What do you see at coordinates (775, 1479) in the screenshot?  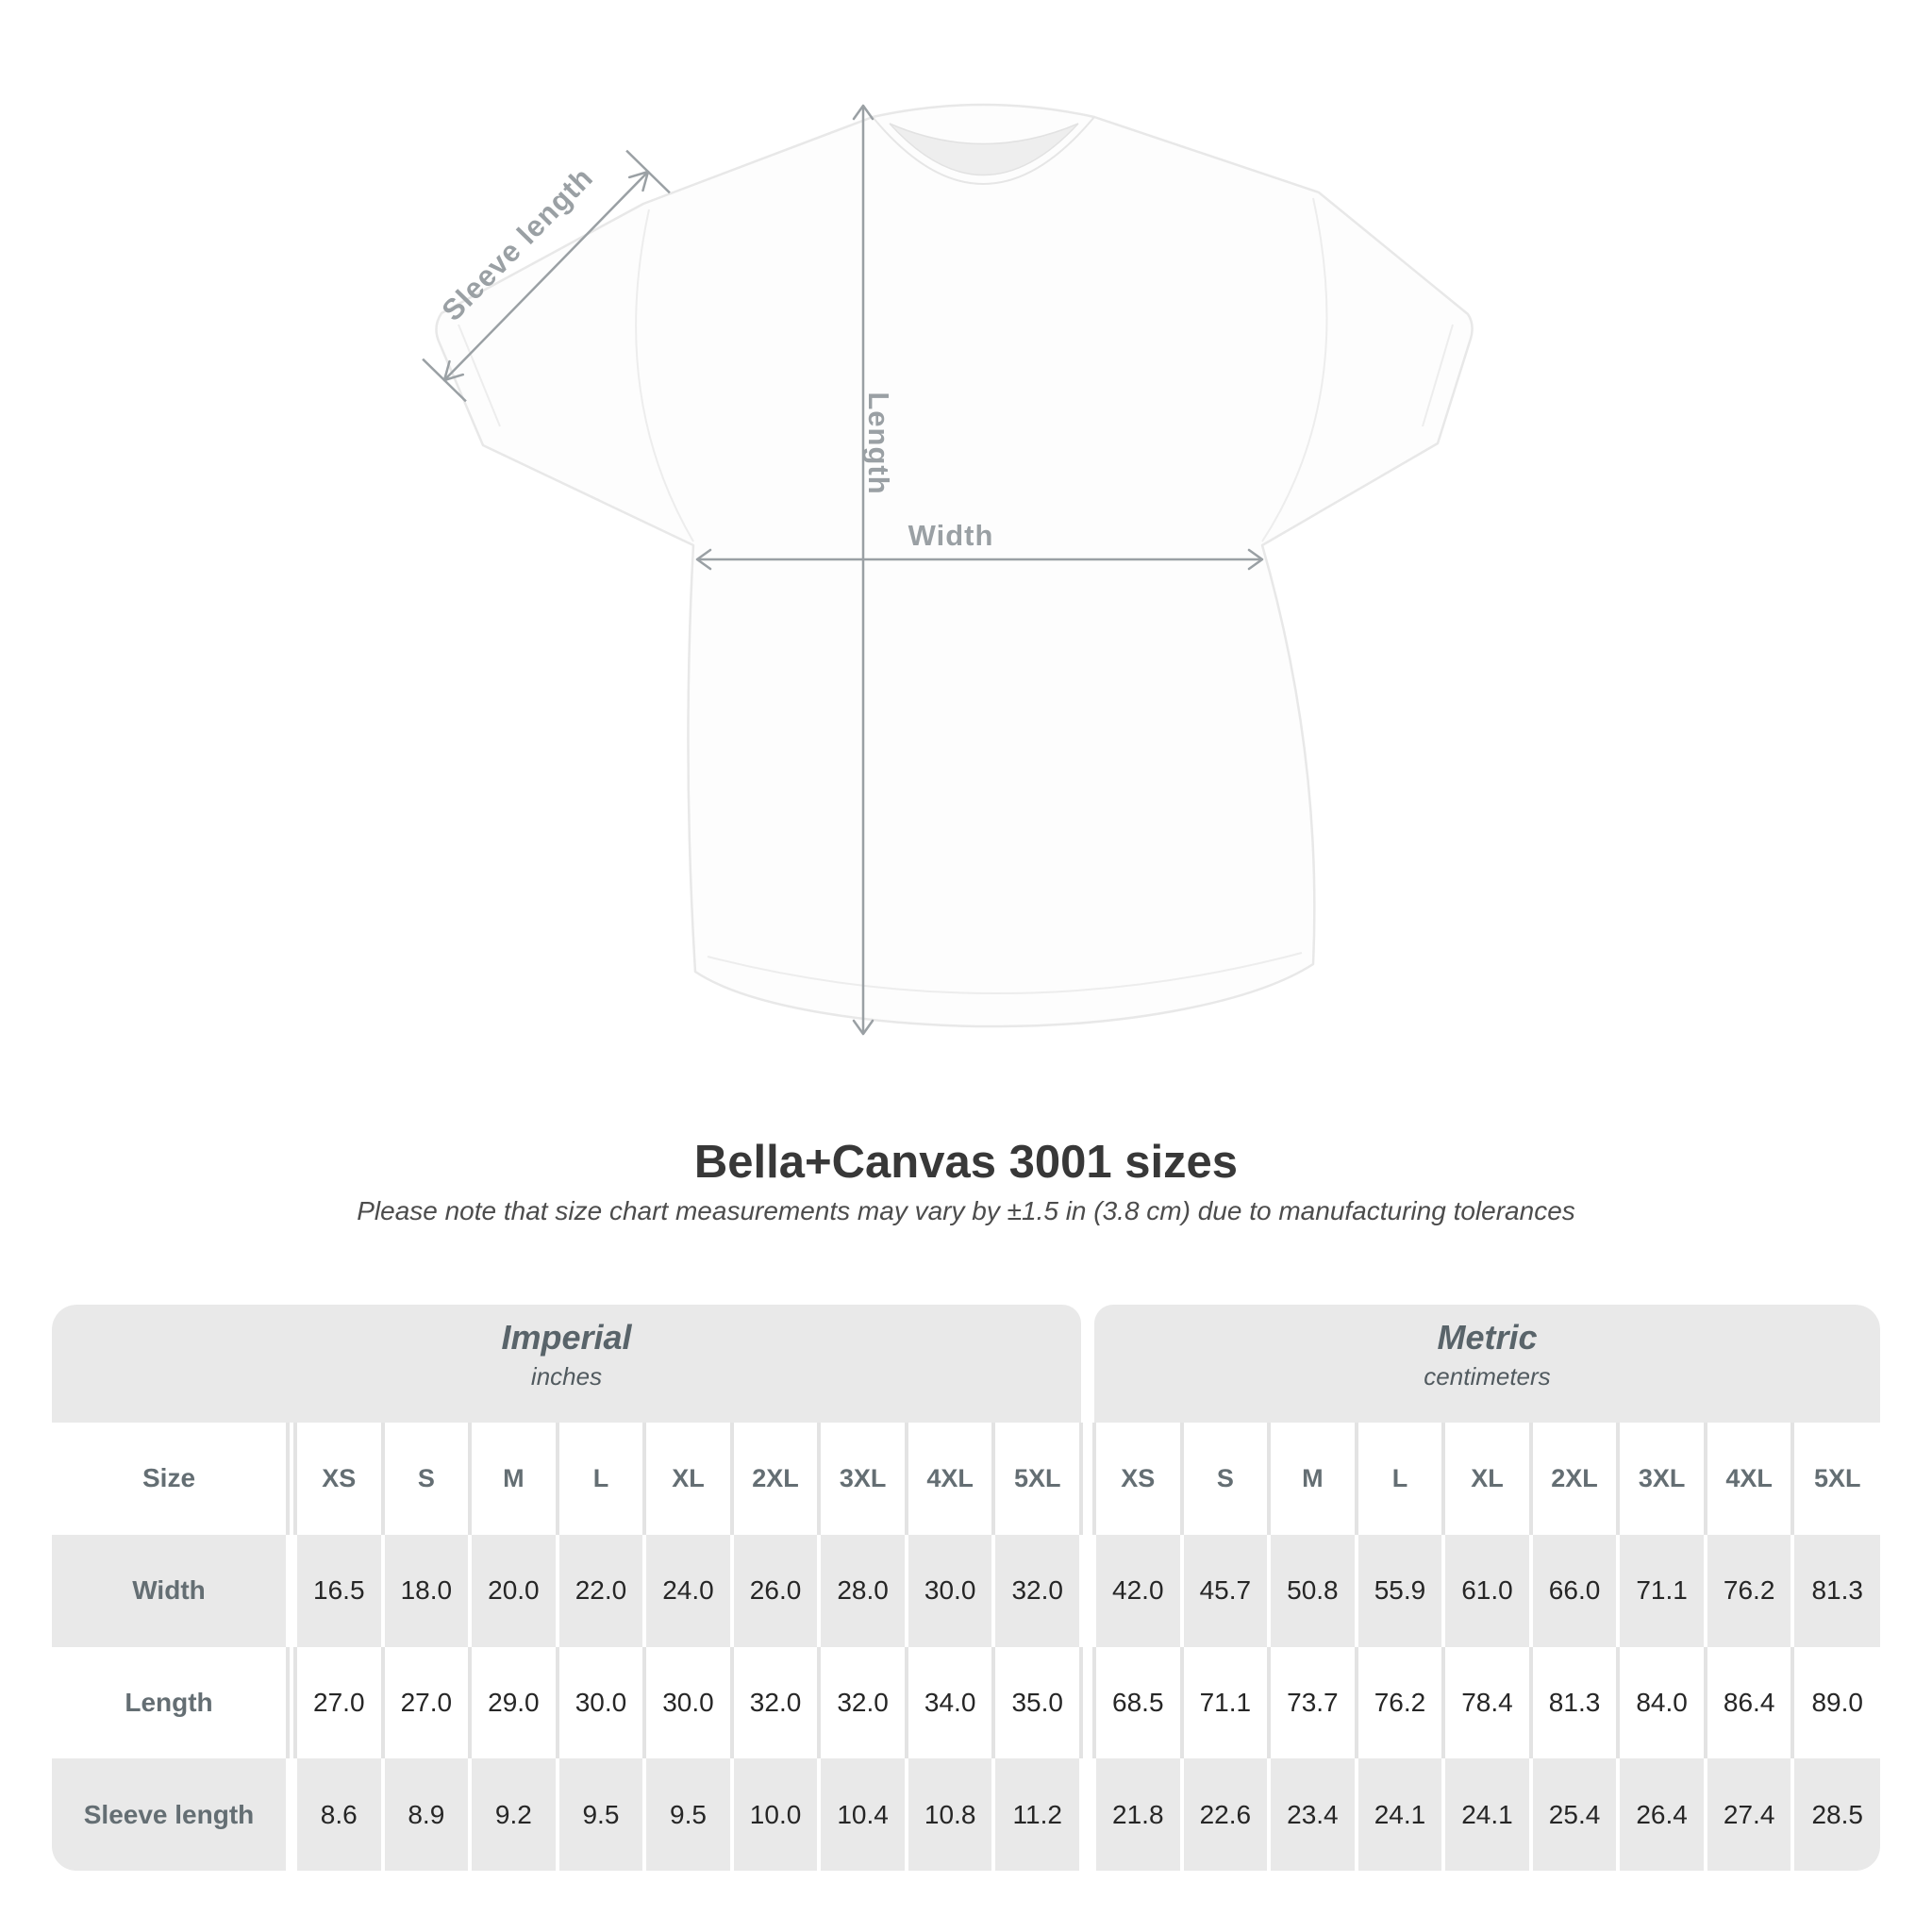 I see `column-header-imperial-2xl: 2XL` at bounding box center [775, 1479].